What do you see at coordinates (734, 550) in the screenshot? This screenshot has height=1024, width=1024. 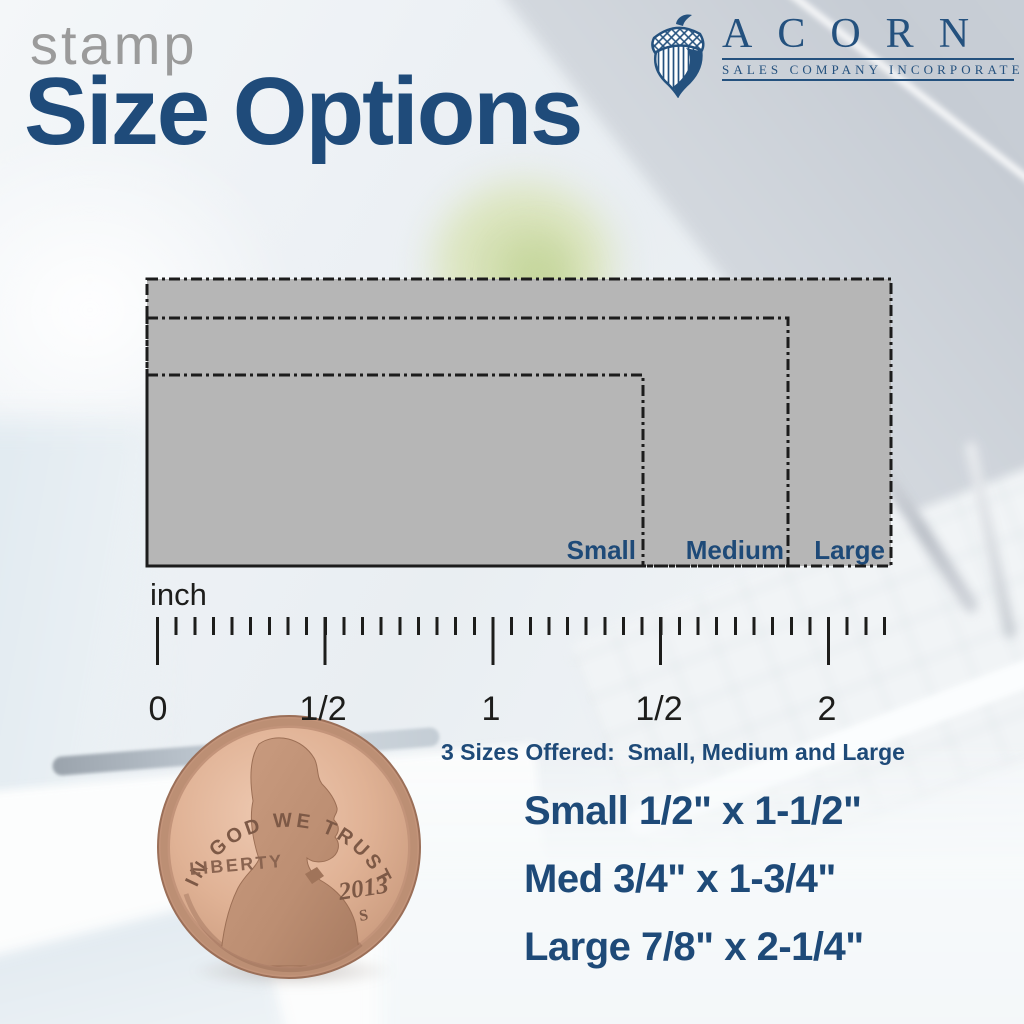 I see `medium-size-label: Medium` at bounding box center [734, 550].